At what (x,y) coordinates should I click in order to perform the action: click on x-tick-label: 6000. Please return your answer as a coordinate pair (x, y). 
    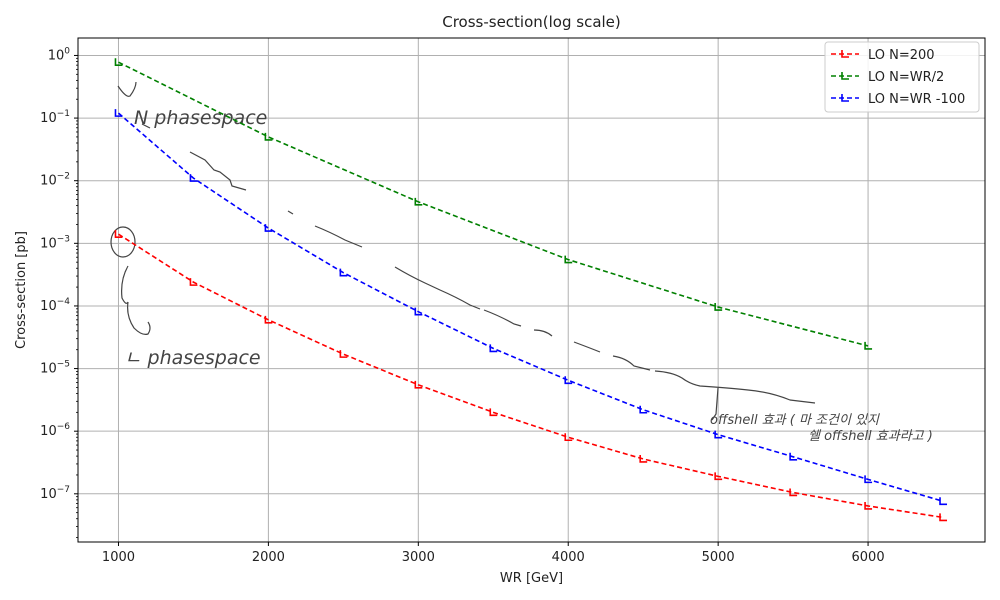
    Looking at the image, I should click on (868, 557).